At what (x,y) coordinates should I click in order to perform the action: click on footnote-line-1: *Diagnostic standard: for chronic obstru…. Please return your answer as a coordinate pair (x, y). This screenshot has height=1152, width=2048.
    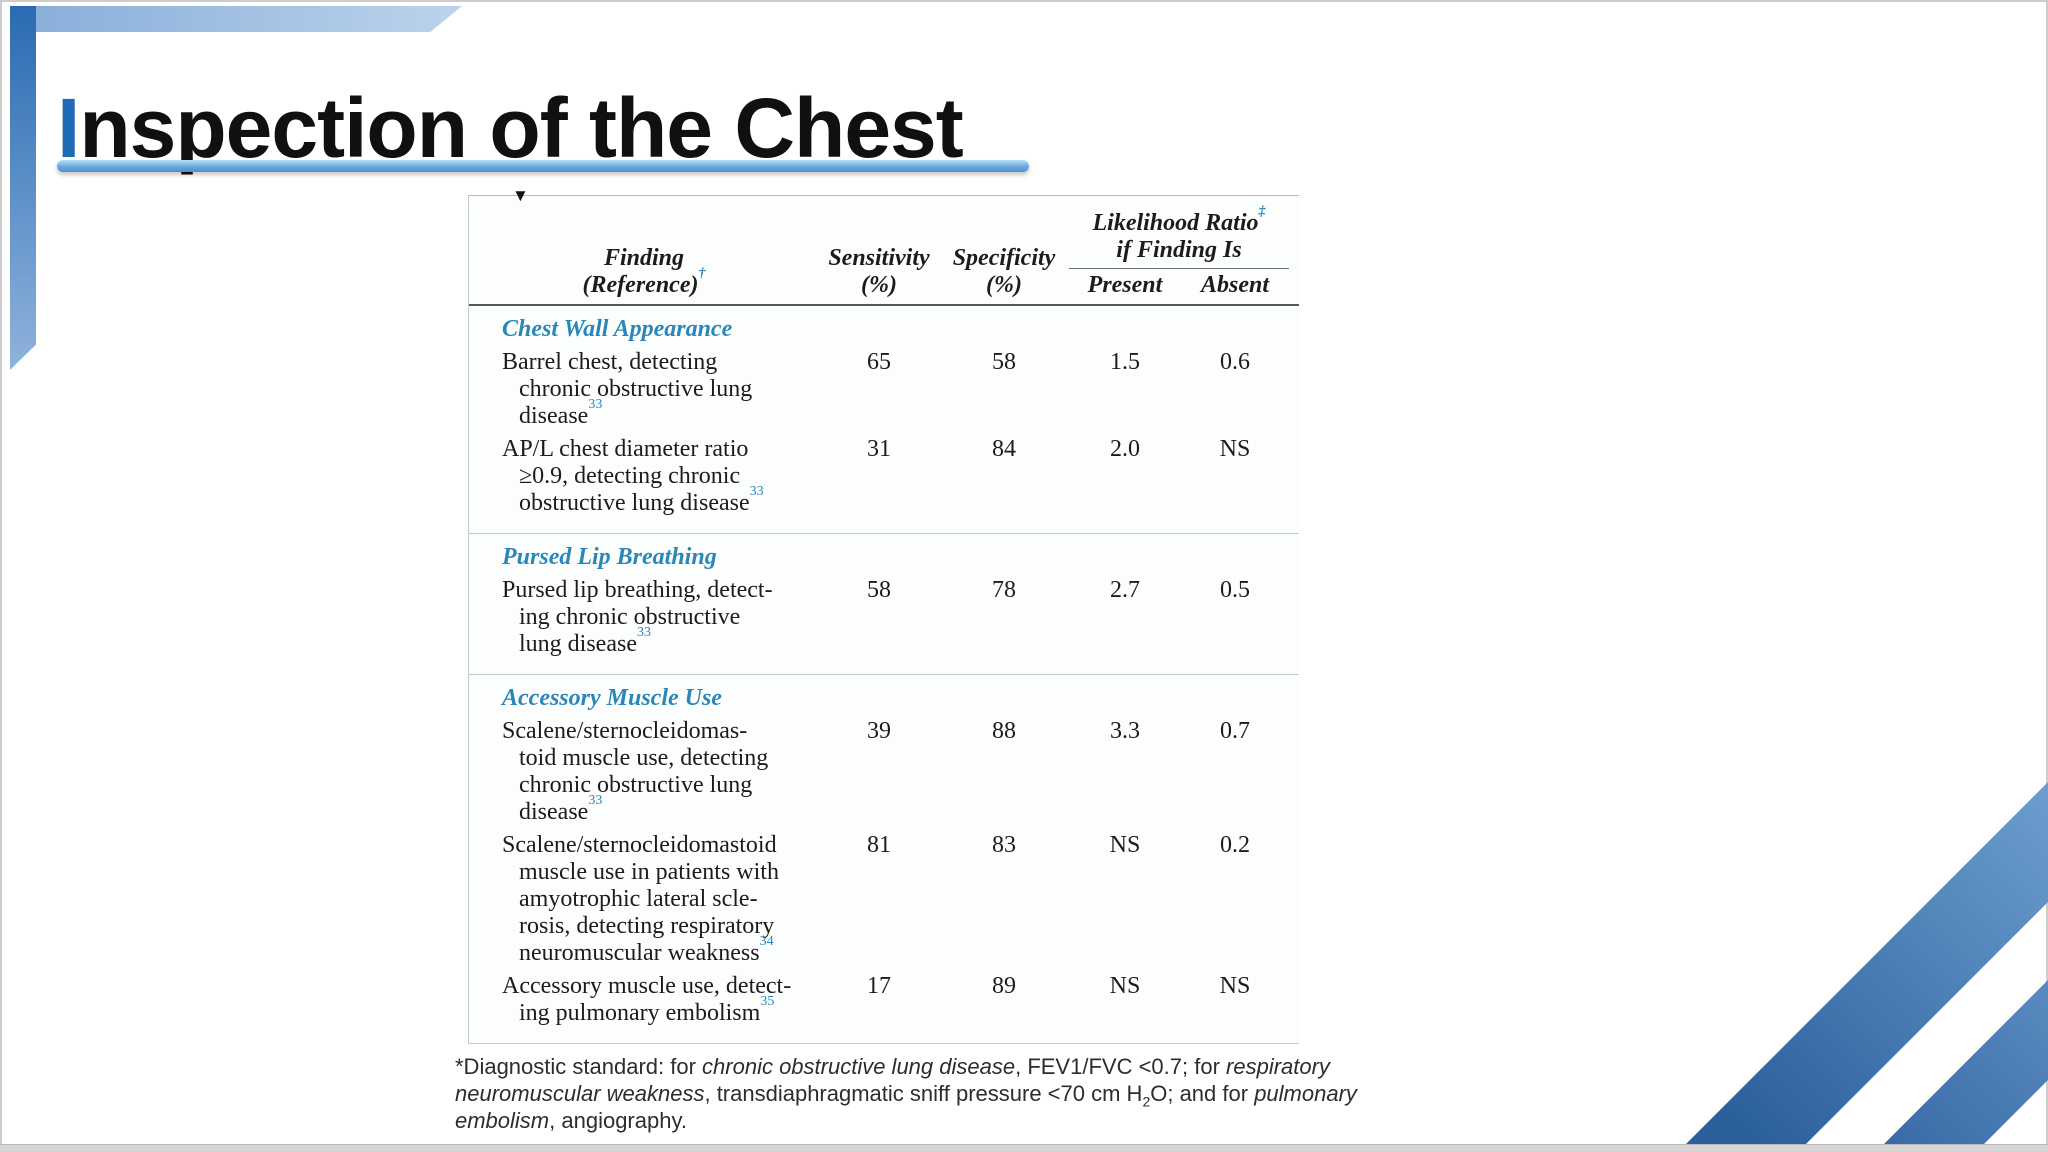
    Looking at the image, I should click on (892, 1066).